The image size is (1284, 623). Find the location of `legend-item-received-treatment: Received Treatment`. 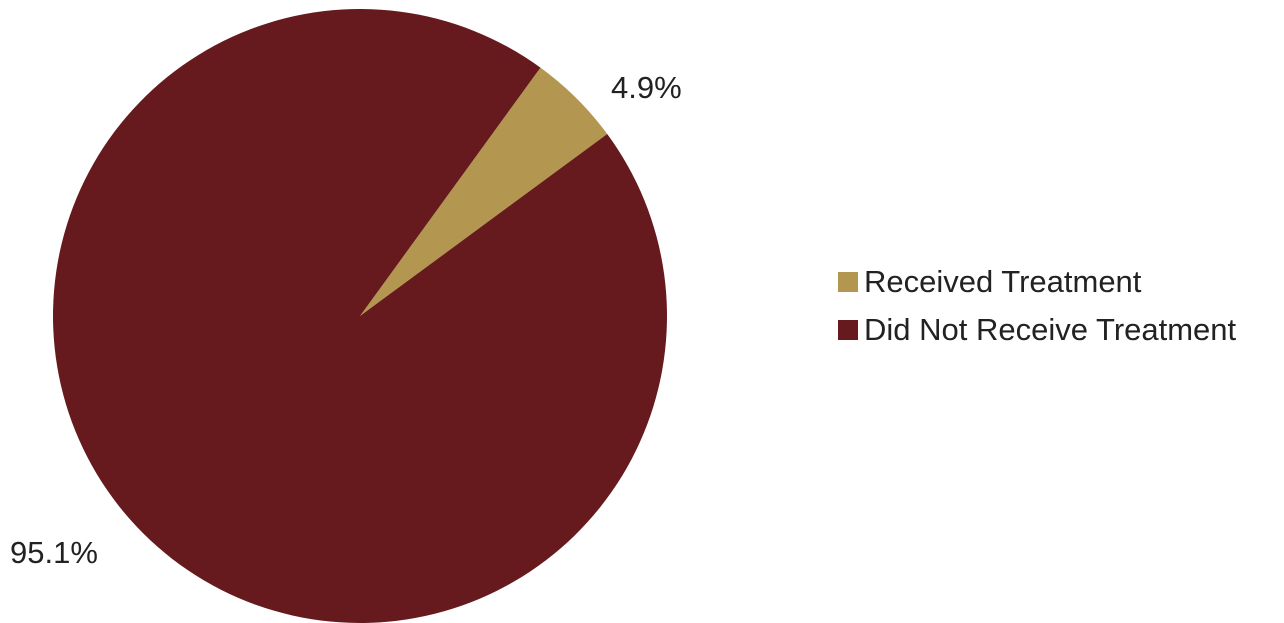

legend-item-received-treatment: Received Treatment is located at coordinates (1037, 282).